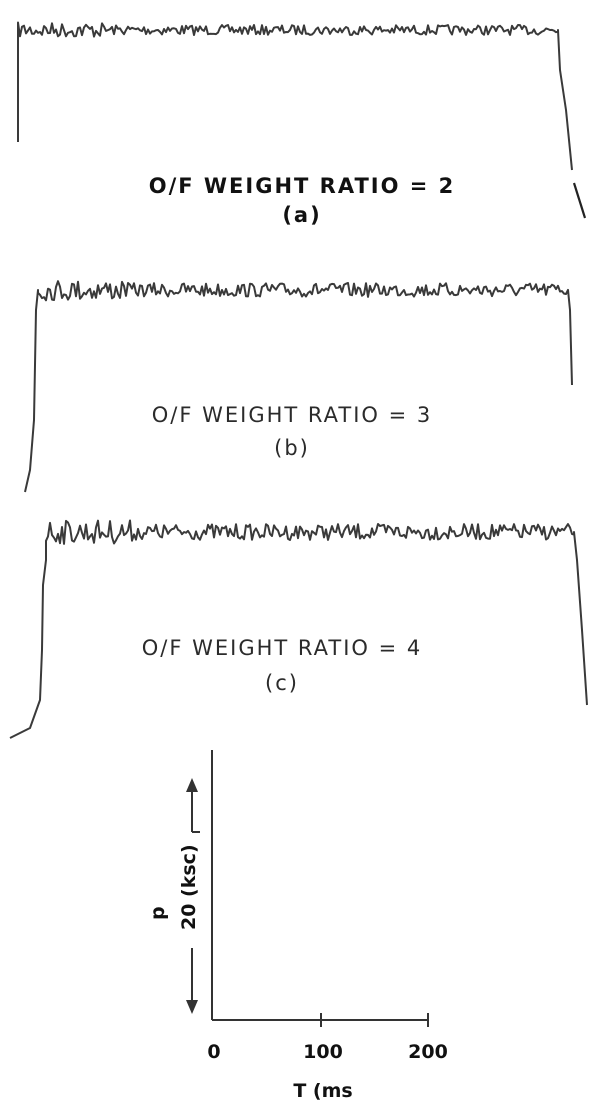 Image resolution: width=589 pixels, height=1101 pixels. What do you see at coordinates (192, 785) in the screenshot?
I see `pressure-arrow-up` at bounding box center [192, 785].